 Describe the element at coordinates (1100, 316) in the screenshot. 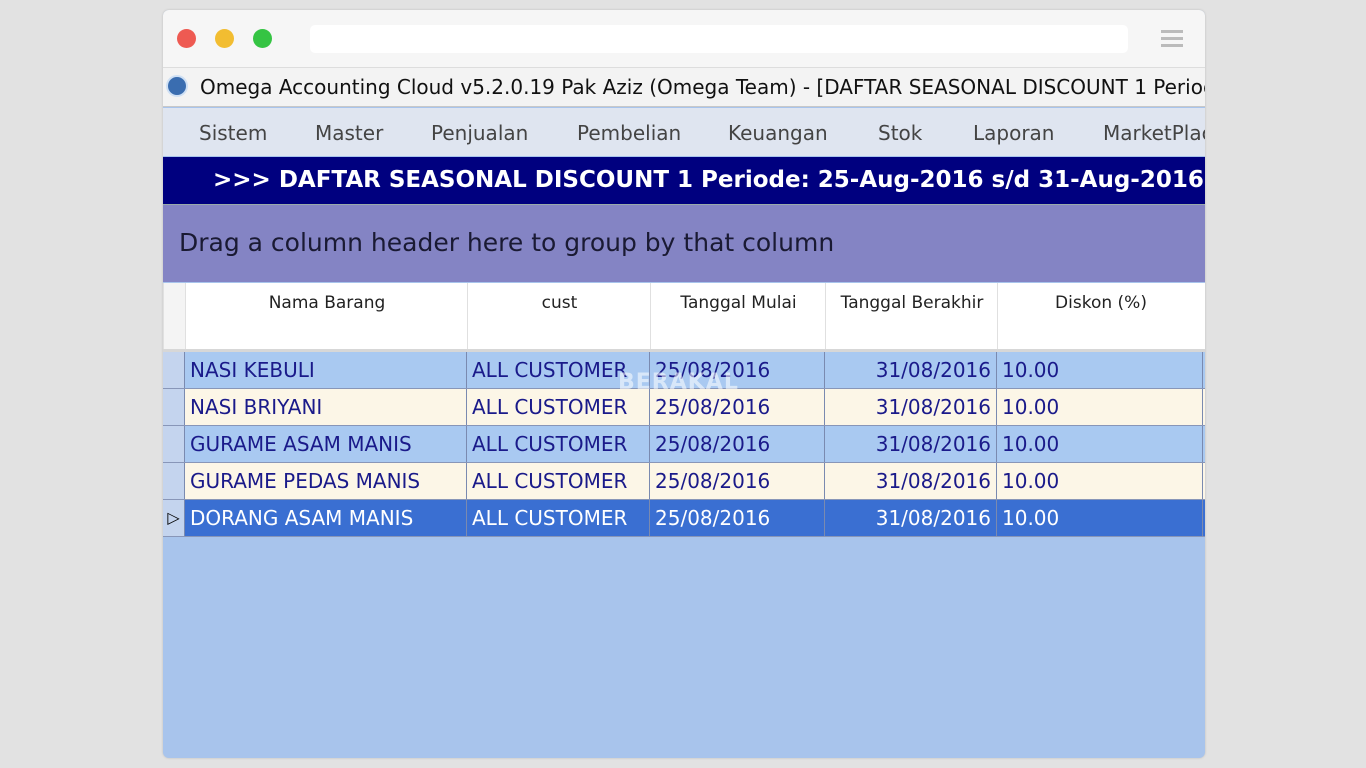

I see `column-header: Diskon (%)` at that location.